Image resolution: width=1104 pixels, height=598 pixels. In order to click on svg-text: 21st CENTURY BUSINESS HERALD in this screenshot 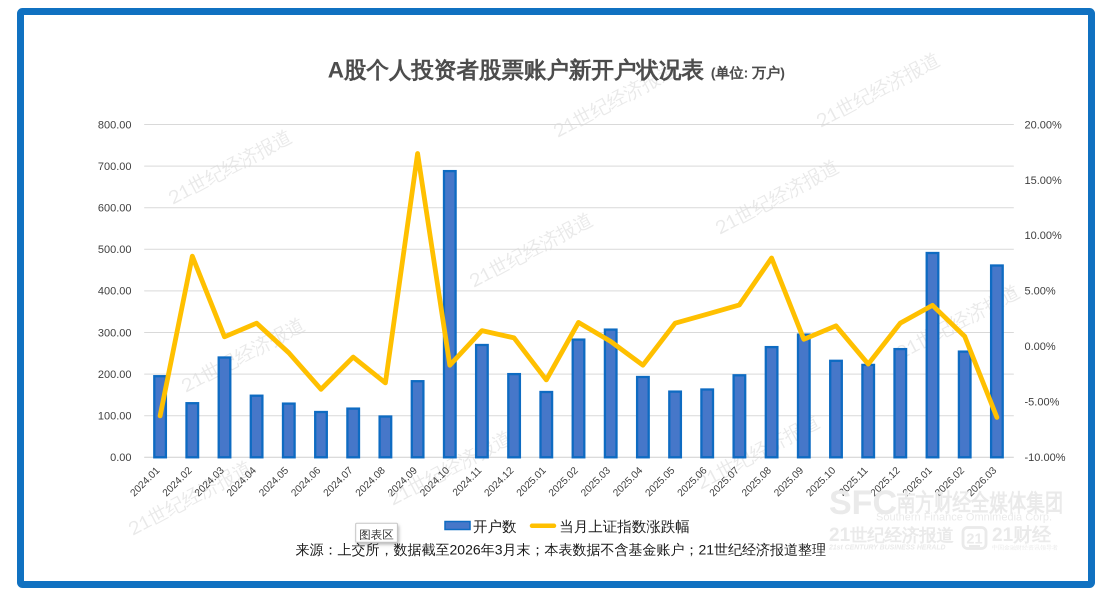, I will do `click(887, 548)`.